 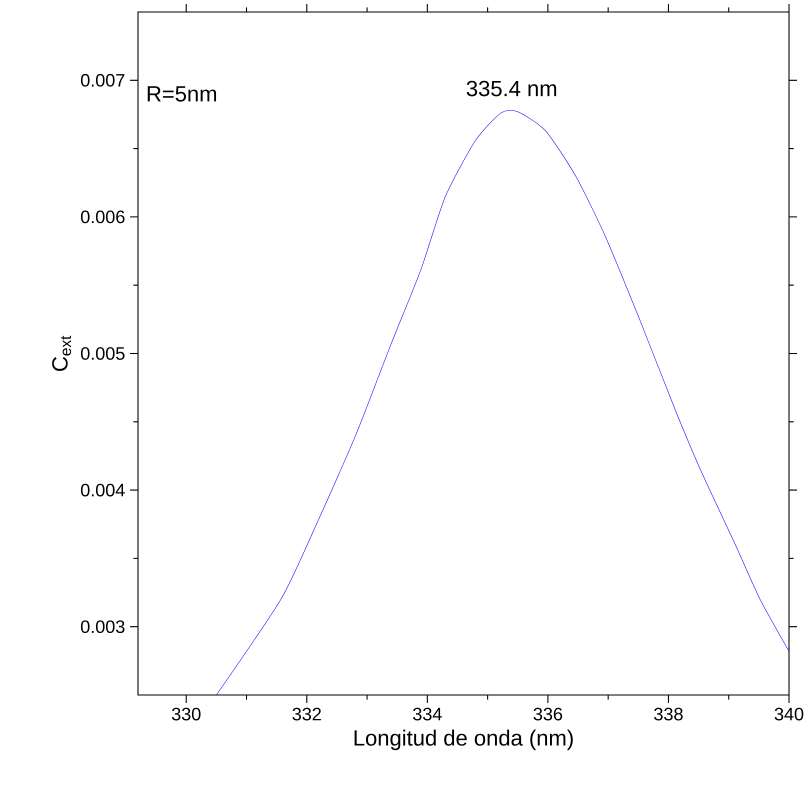 What do you see at coordinates (102, 80) in the screenshot?
I see `y-tick-label: 0.007` at bounding box center [102, 80].